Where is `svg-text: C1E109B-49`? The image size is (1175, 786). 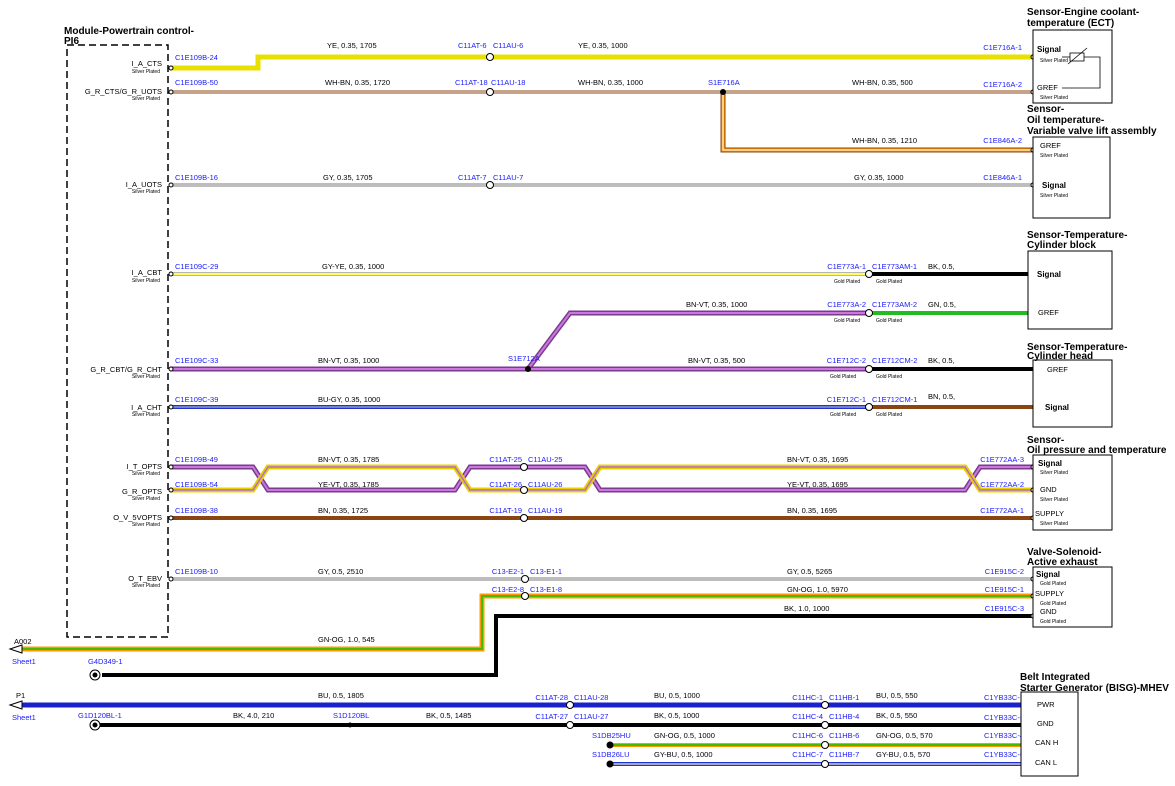
svg-text: C1E109B-49 is located at coordinates (196, 459).